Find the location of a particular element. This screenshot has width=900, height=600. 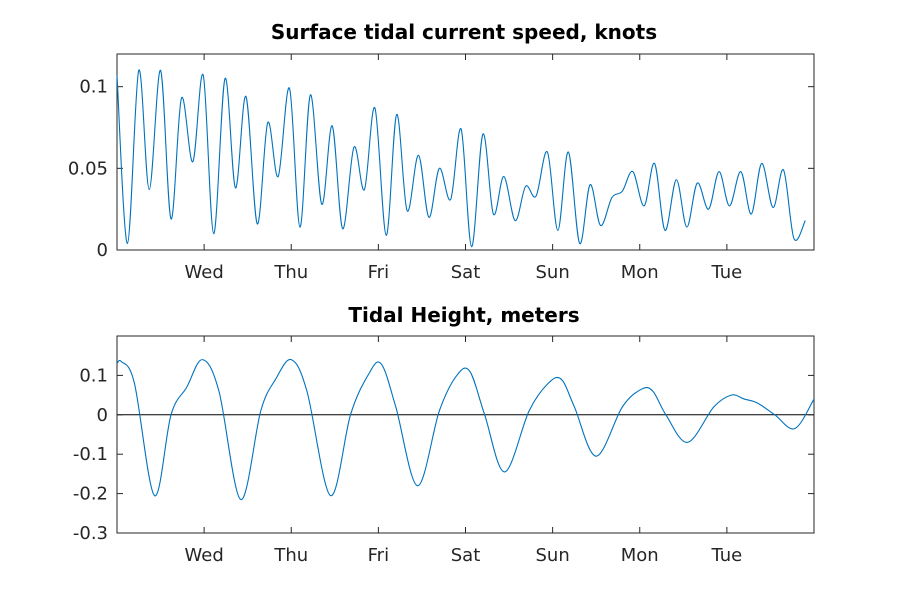

tidal-height-x-tick-label: Mon is located at coordinates (640, 555).